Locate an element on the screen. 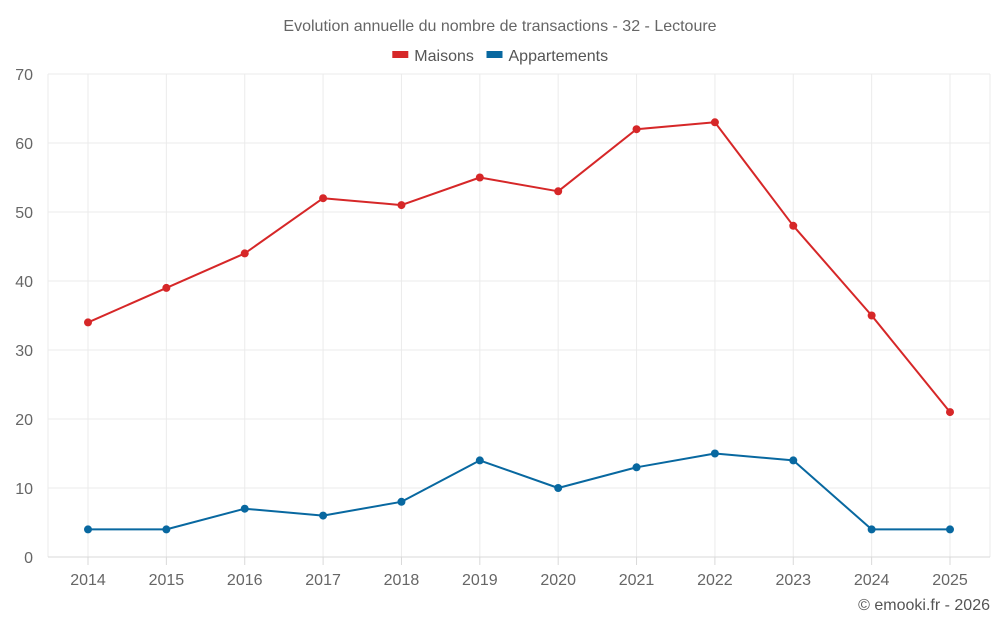  y-axis: 0 10 20 30 40 50 60 70 is located at coordinates (24, 317).